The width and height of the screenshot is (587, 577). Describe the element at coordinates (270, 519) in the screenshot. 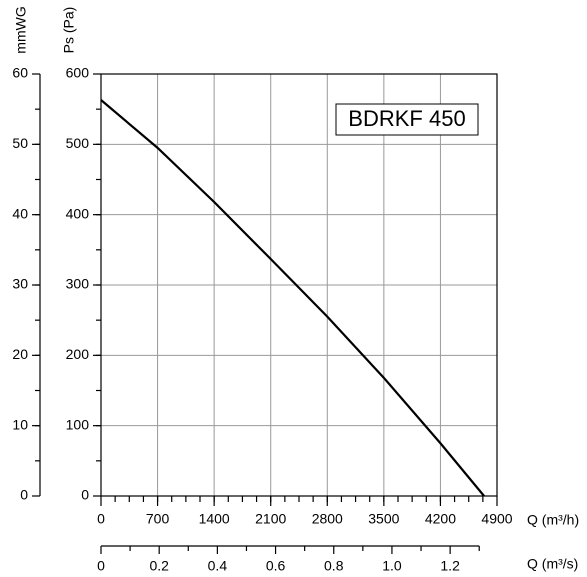

I see `x-tick-label: 2100` at that location.